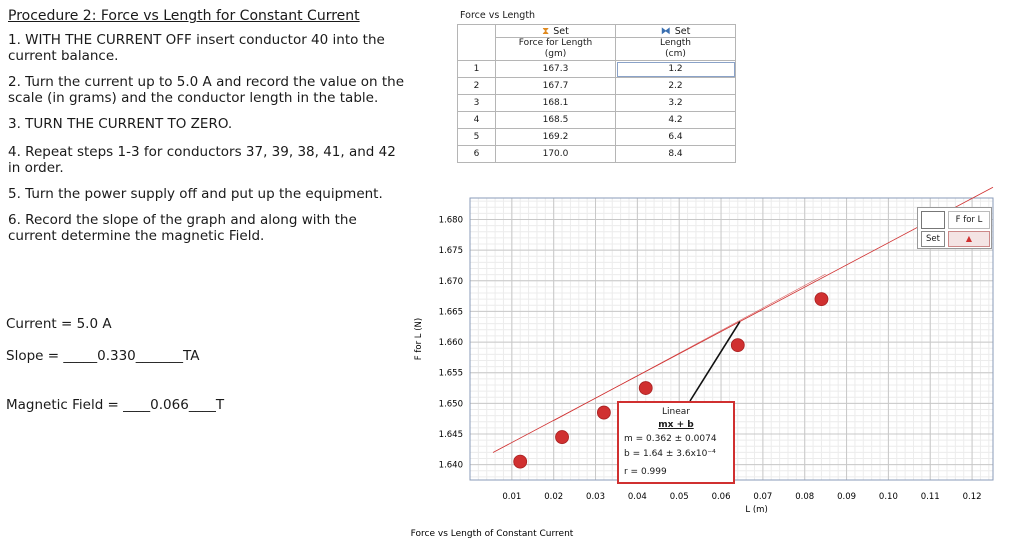 The width and height of the screenshot is (1024, 558). What do you see at coordinates (451, 251) in the screenshot?
I see `y-tick-label: 1.675` at bounding box center [451, 251].